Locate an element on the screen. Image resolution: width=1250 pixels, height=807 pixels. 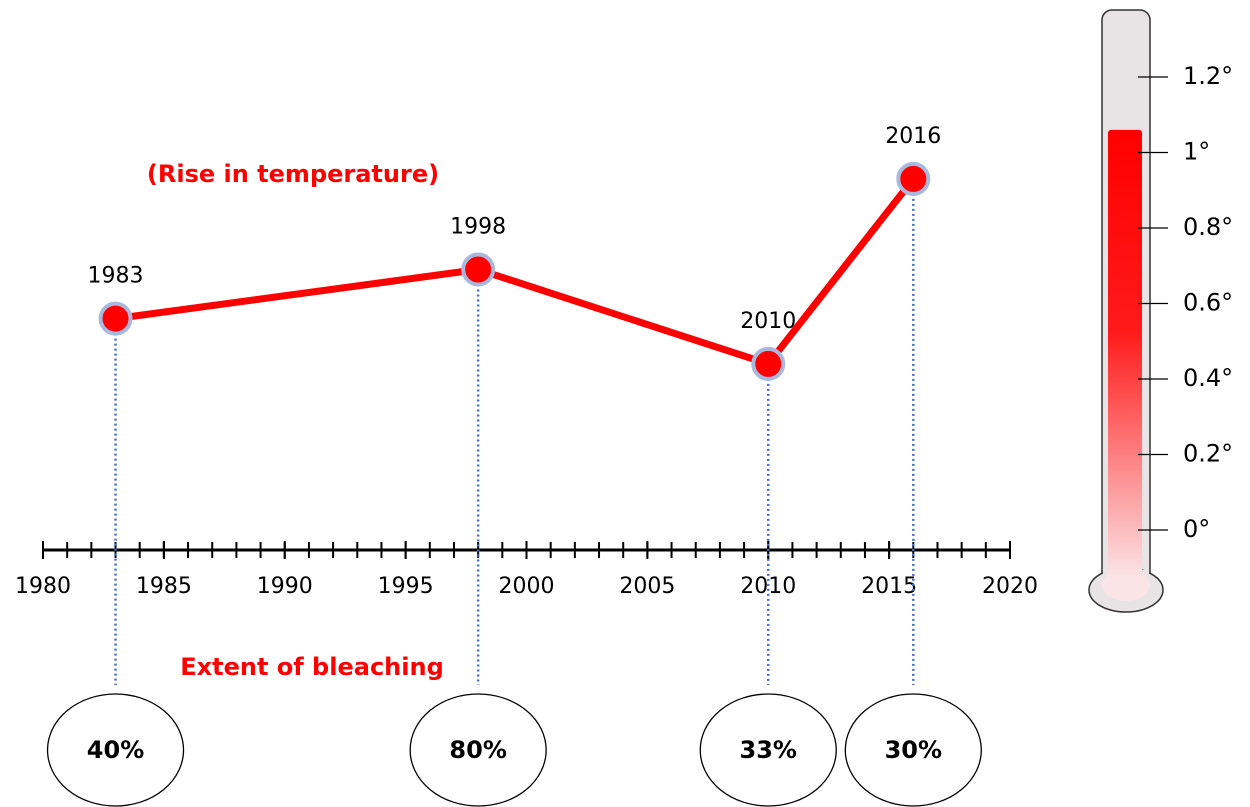
point-label: 1983 is located at coordinates (116, 276).